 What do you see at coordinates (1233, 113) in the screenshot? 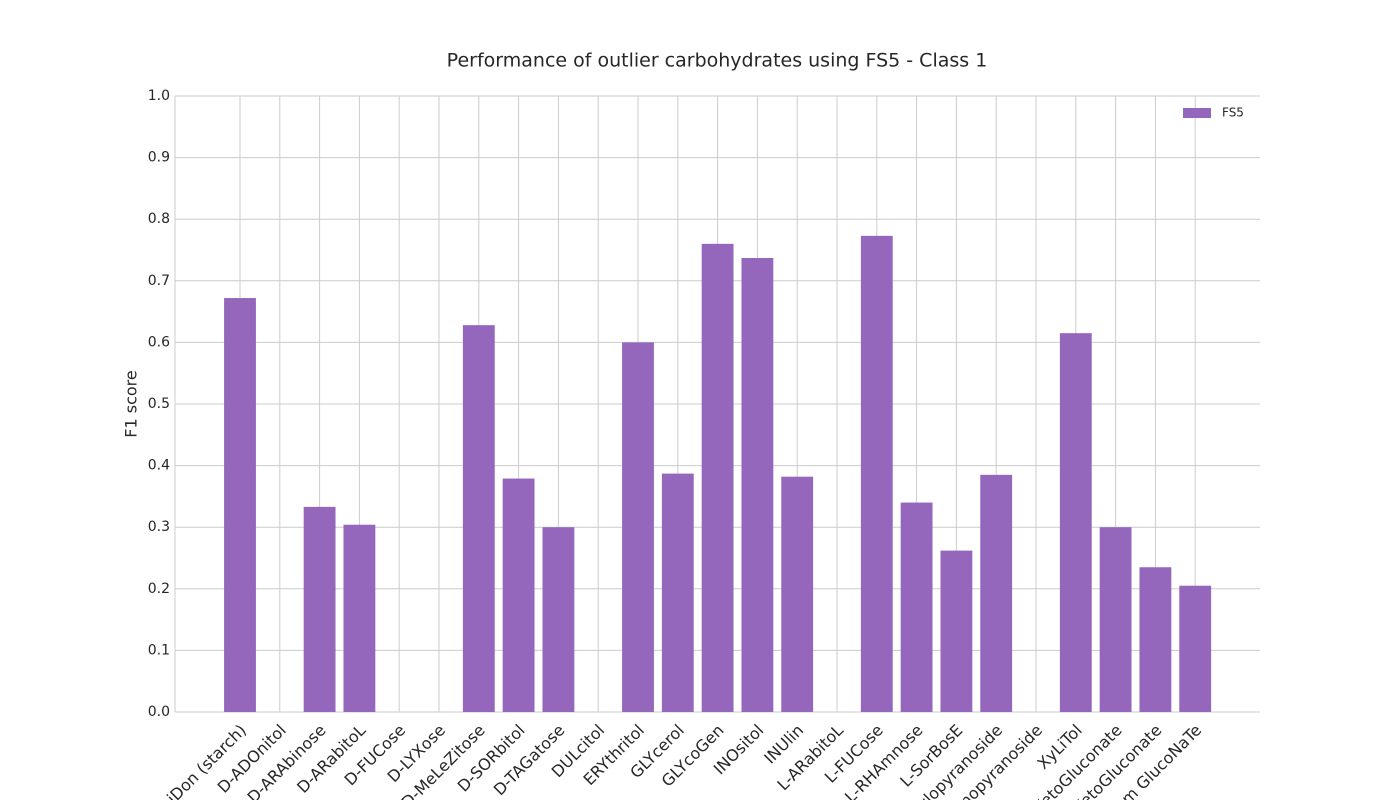
I see `legend-label: FS5` at bounding box center [1233, 113].